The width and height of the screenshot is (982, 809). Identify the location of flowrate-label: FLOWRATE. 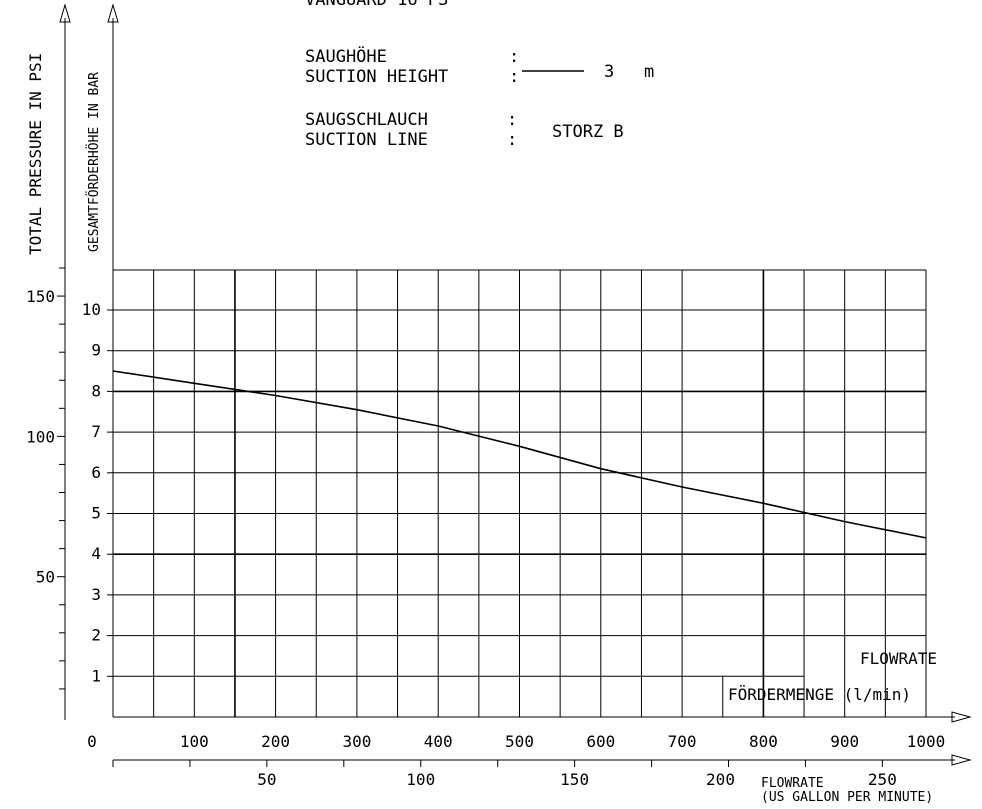
(898, 658).